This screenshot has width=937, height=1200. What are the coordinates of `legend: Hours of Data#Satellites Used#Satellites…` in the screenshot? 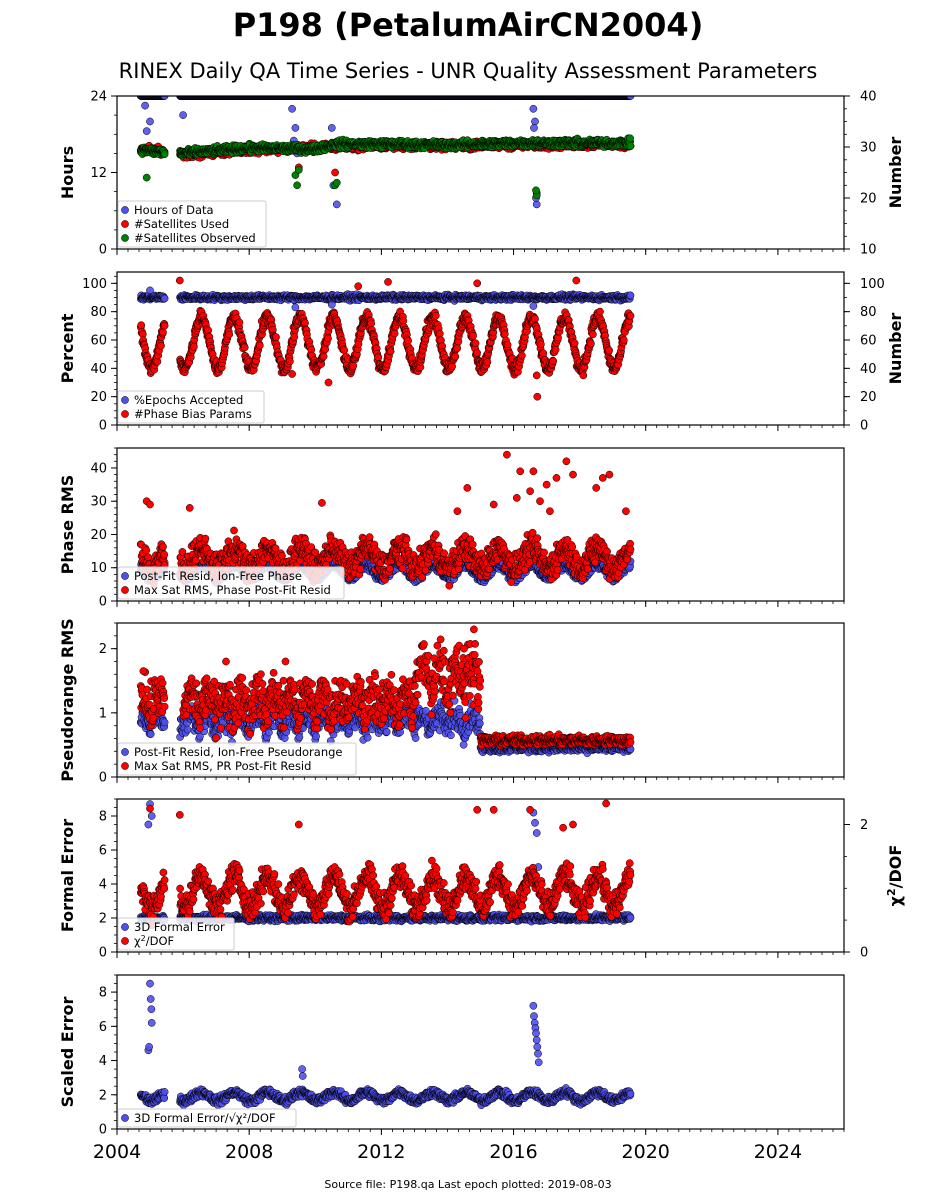 It's located at (192, 224).